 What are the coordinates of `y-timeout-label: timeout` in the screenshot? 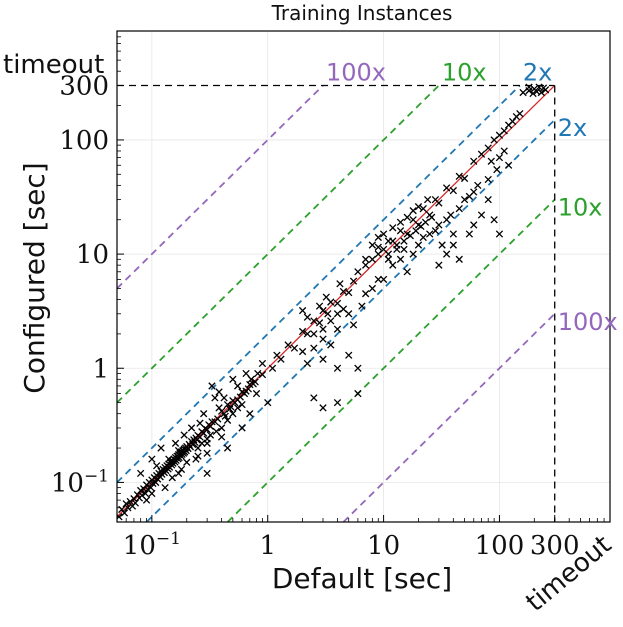 It's located at (53, 65).